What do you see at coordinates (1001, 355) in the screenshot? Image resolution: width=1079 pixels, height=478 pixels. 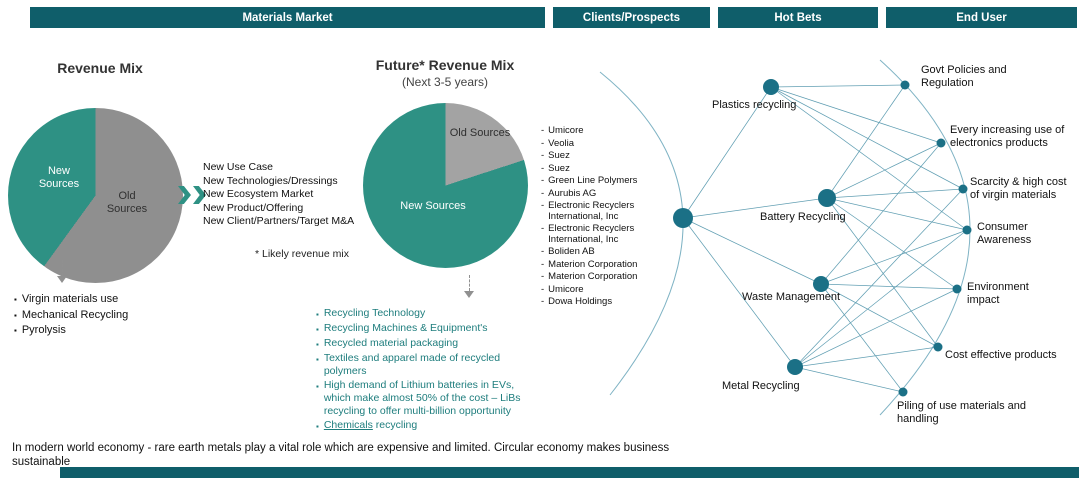 I see `end-user-label-cost: Cost effective products` at bounding box center [1001, 355].